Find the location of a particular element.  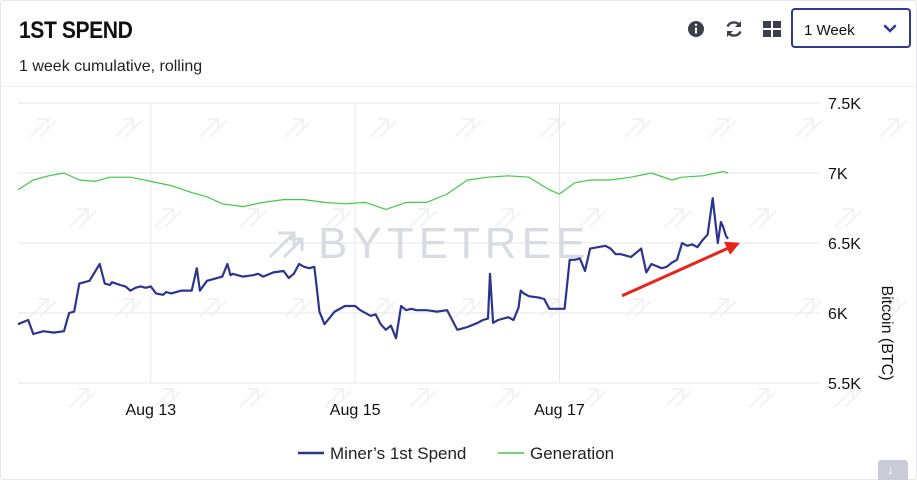

header-divider is located at coordinates (457, 86).